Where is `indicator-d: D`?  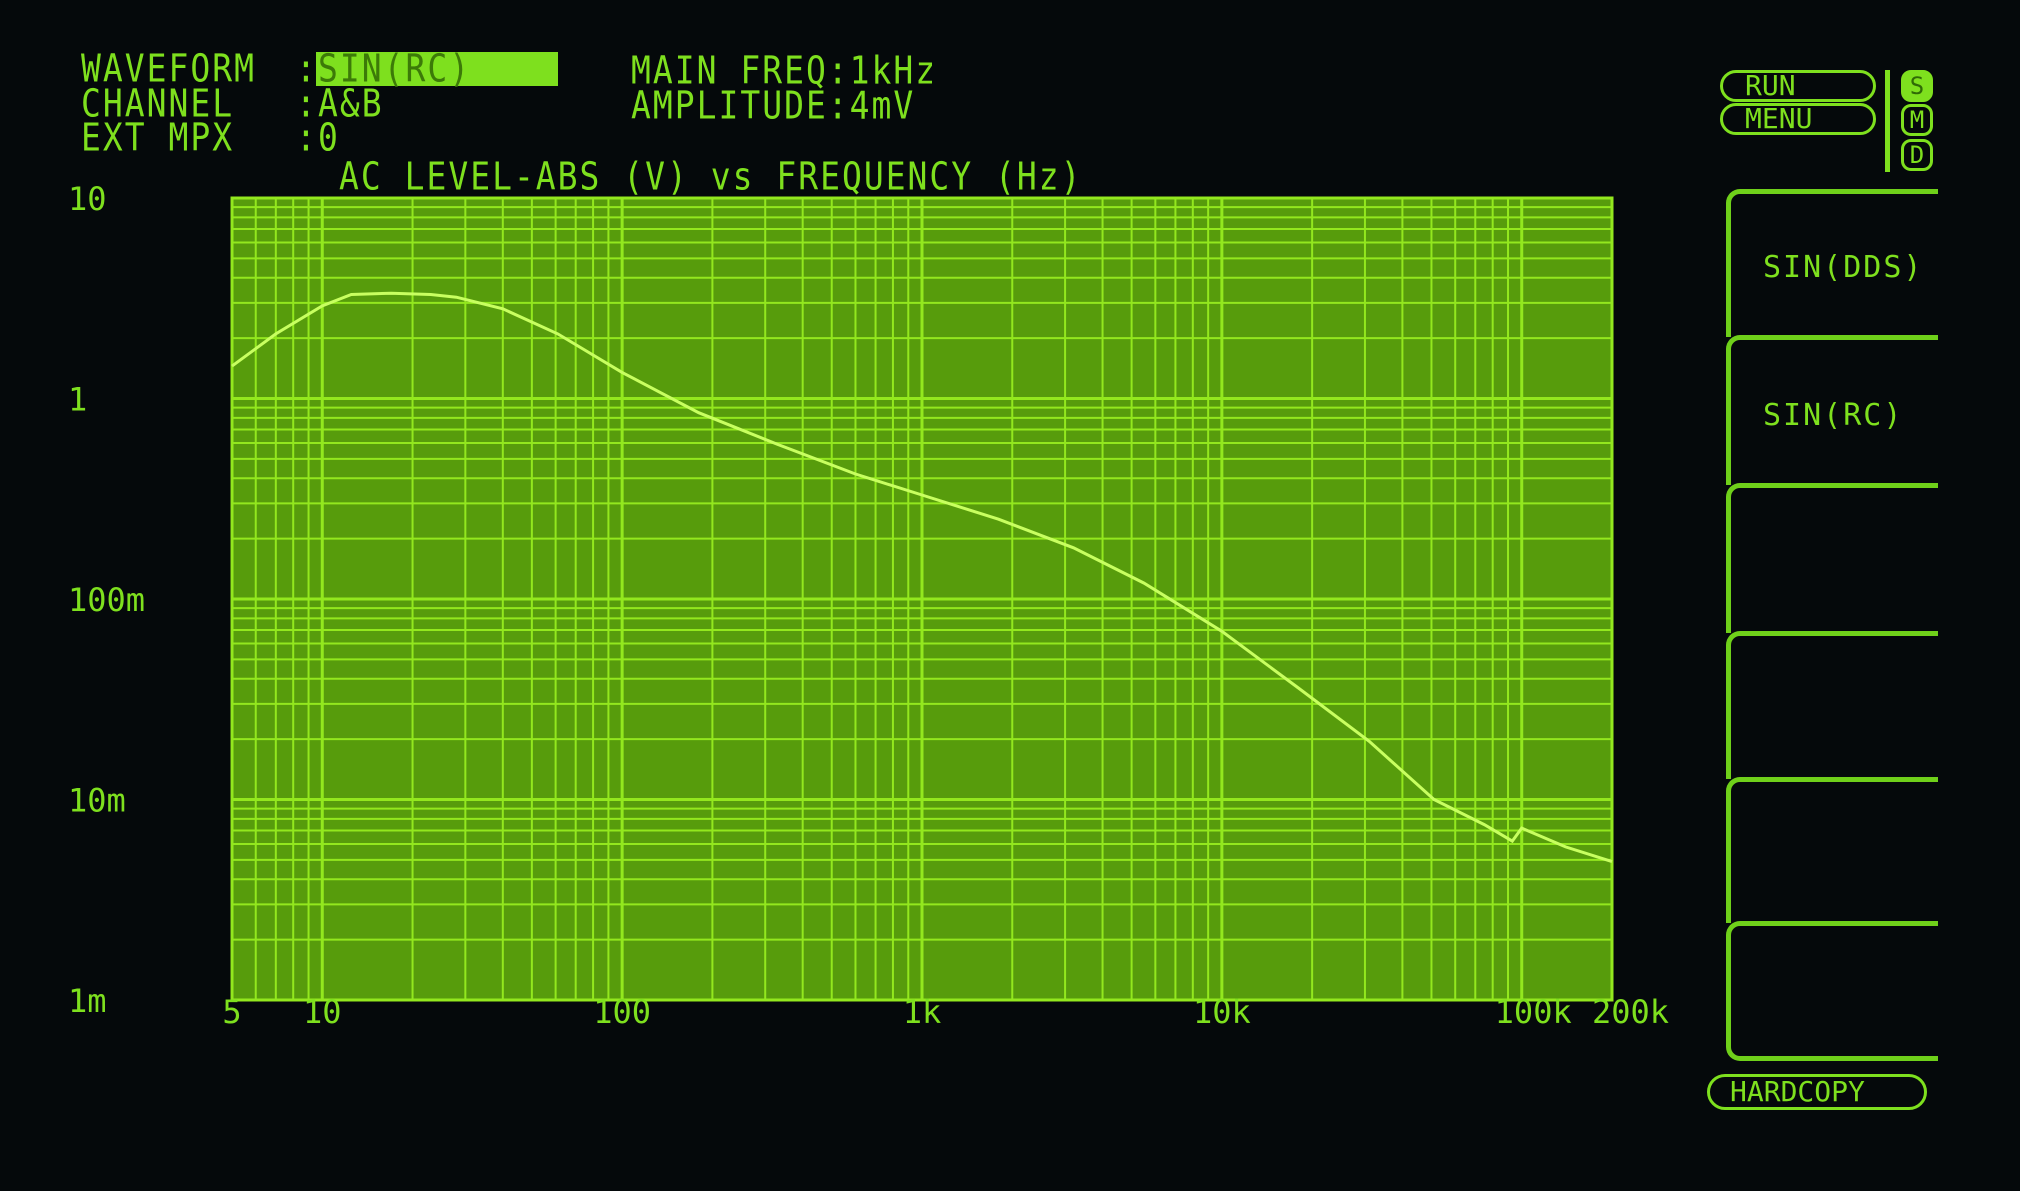 indicator-d: D is located at coordinates (1917, 155).